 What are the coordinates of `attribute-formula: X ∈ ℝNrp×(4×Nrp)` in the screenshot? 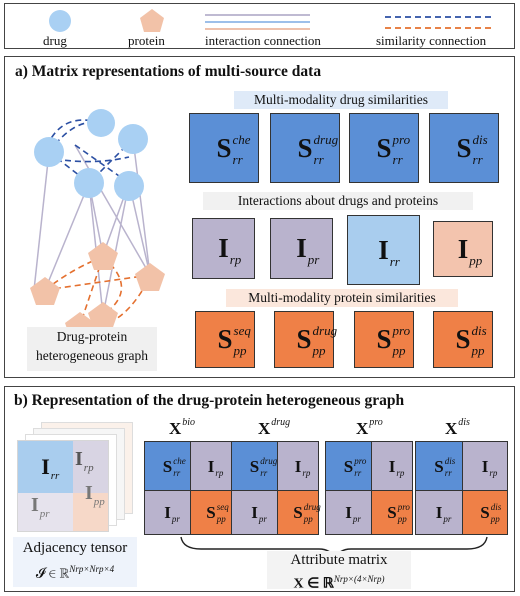 It's located at (339, 583).